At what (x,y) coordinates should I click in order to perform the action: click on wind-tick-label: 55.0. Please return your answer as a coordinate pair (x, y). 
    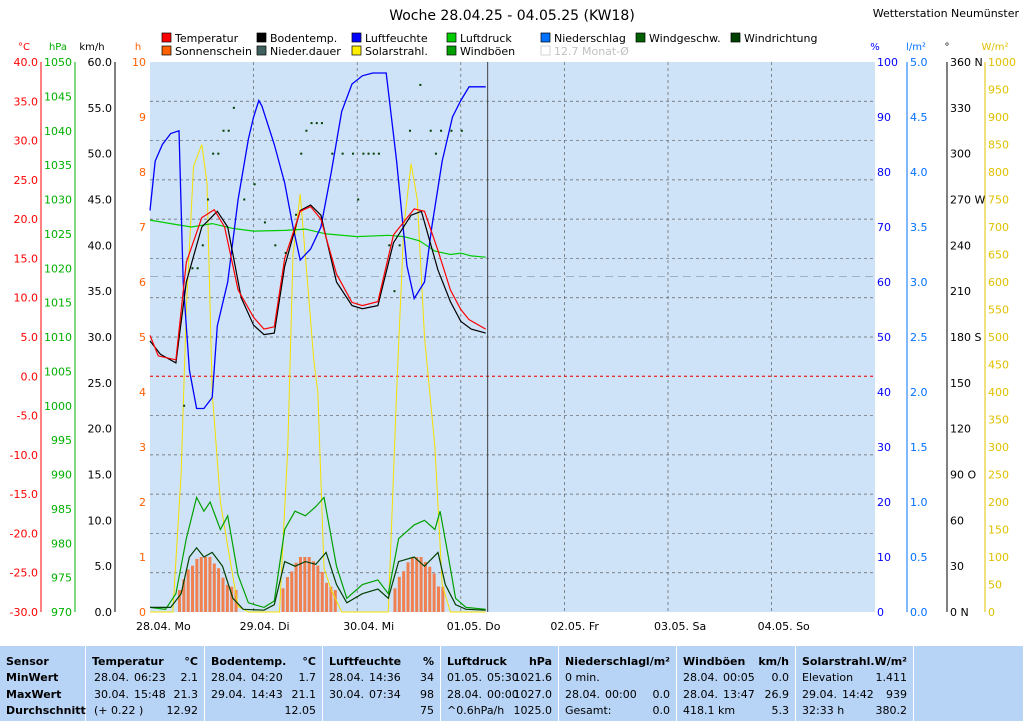
    Looking at the image, I should click on (100, 108).